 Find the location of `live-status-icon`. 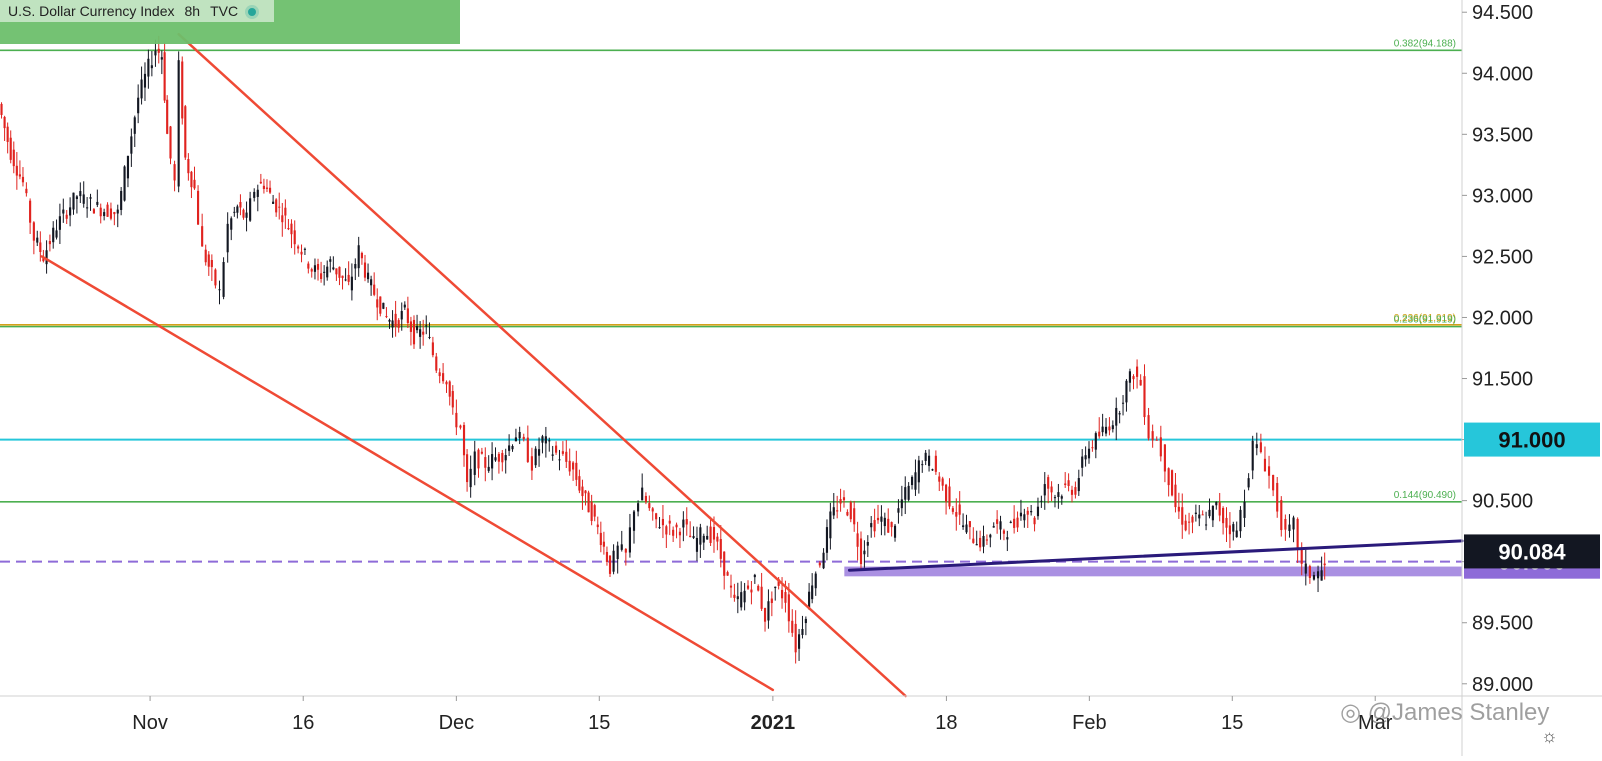

live-status-icon is located at coordinates (252, 12).